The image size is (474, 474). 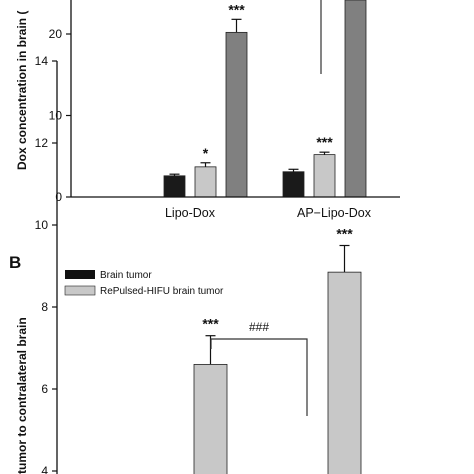 I want to click on panel-b-y-axis: 4 6 8 10 12 14, so click(x=46, y=264).